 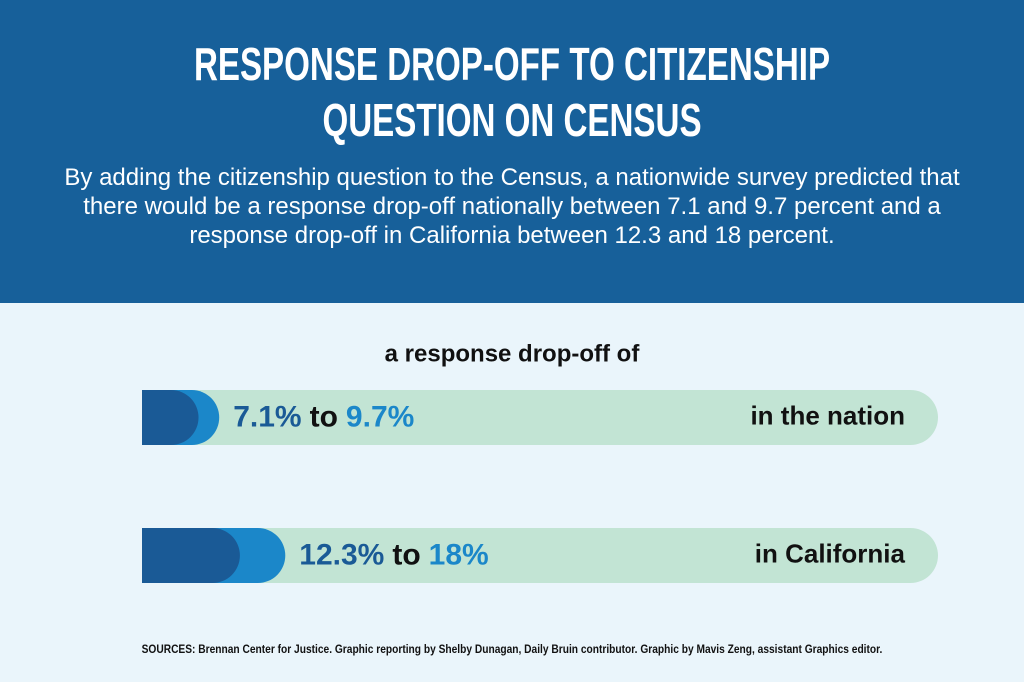 What do you see at coordinates (380, 416) in the screenshot?
I see `high-label: 9.7%` at bounding box center [380, 416].